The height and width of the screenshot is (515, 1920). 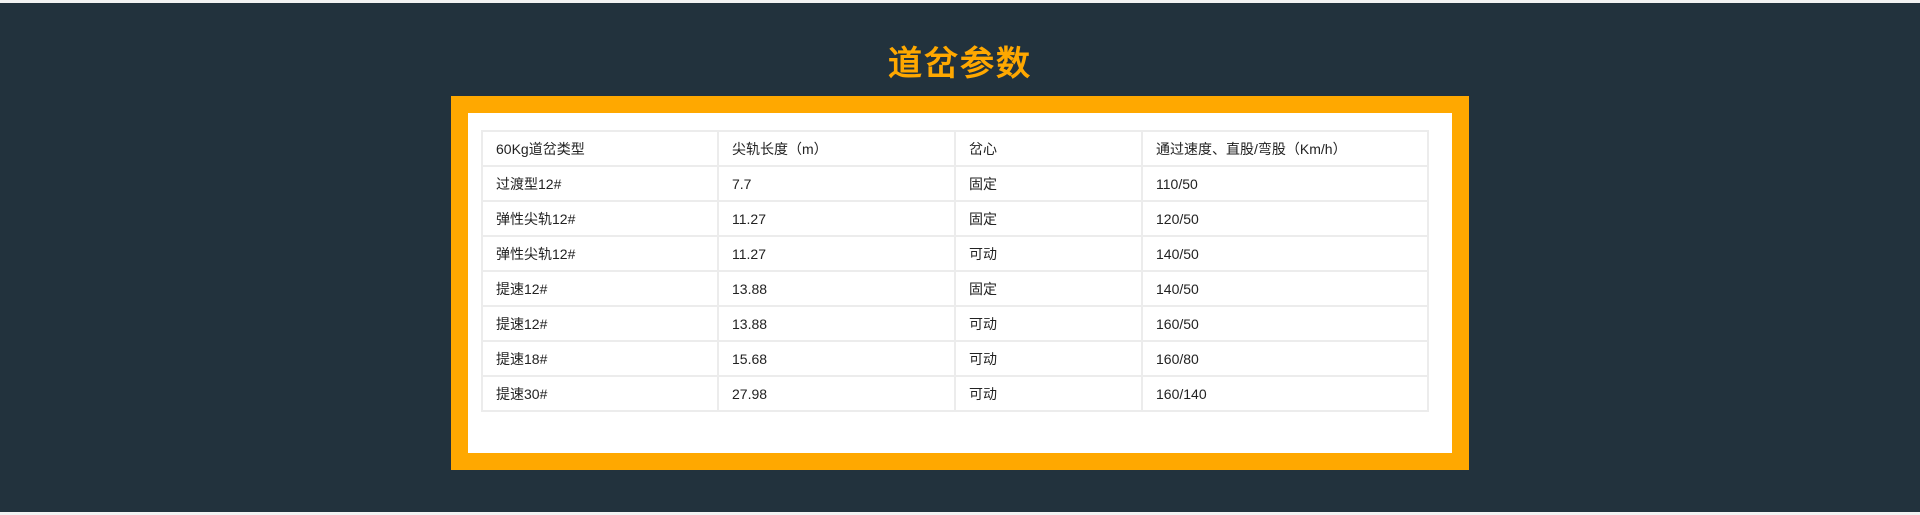 I want to click on table-row: 弹性尖轨12# 11.27 可动 140/50, so click(x=955, y=253).